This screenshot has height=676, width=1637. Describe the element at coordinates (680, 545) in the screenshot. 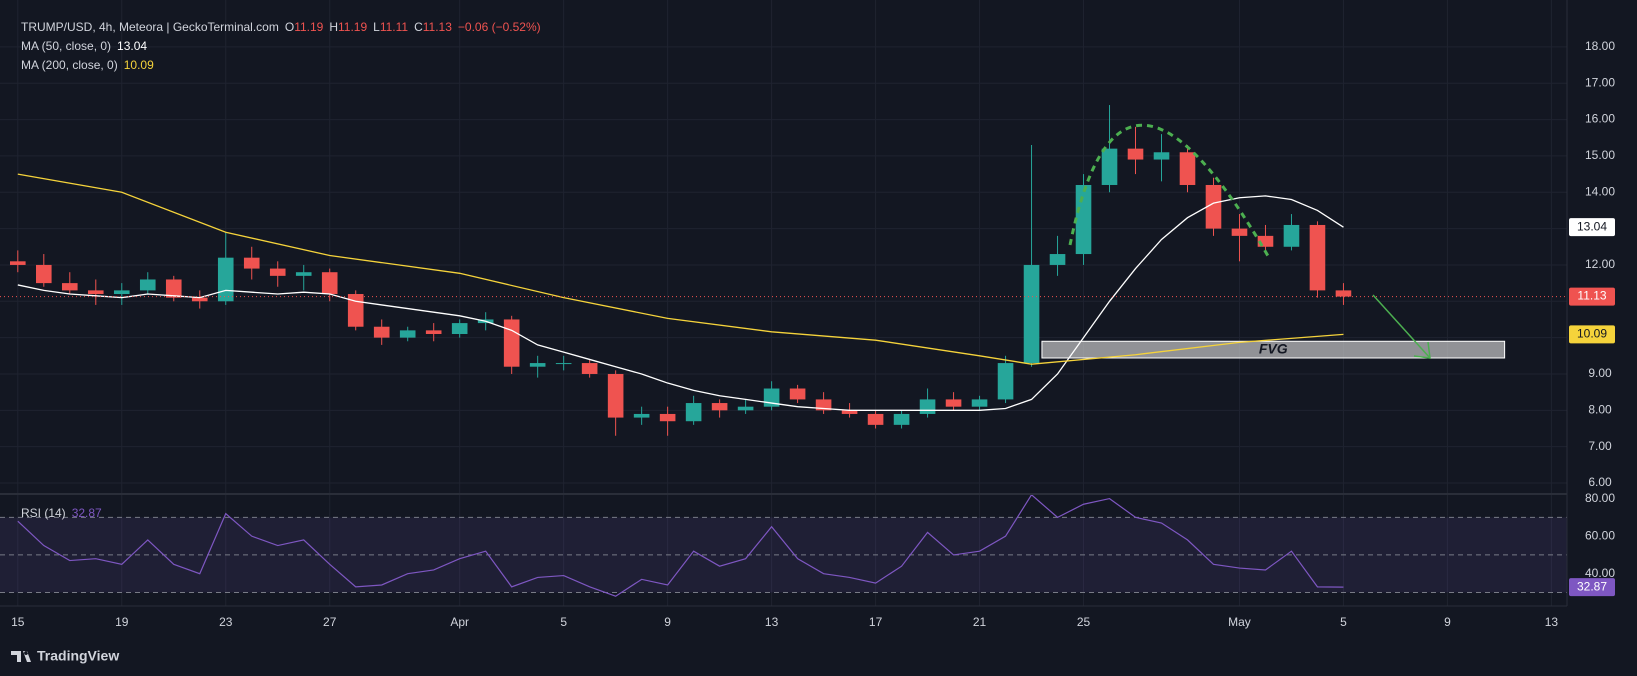

I see `rsi-line` at that location.